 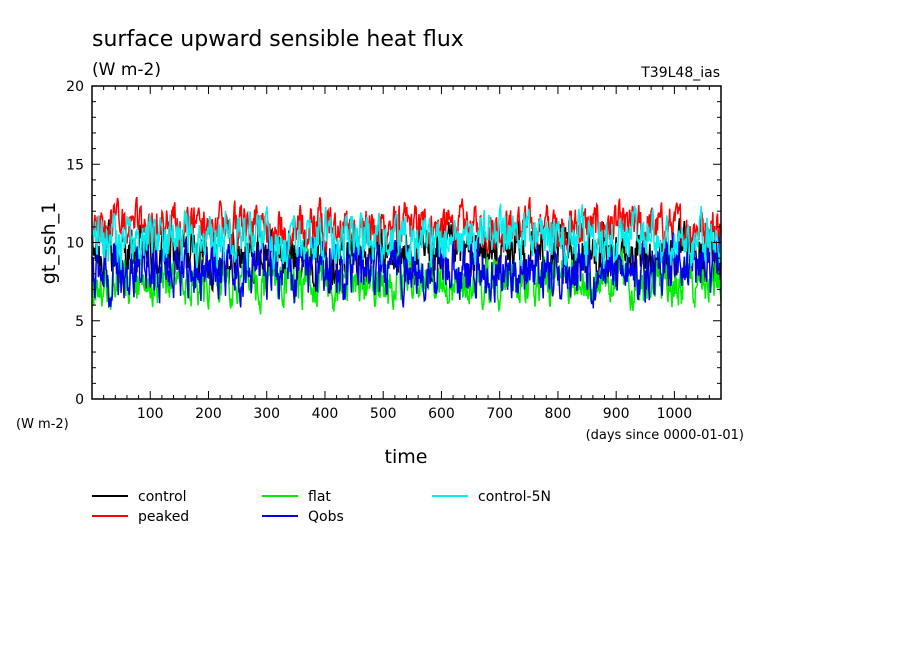 I want to click on x-tick-label: 400, so click(x=325, y=414).